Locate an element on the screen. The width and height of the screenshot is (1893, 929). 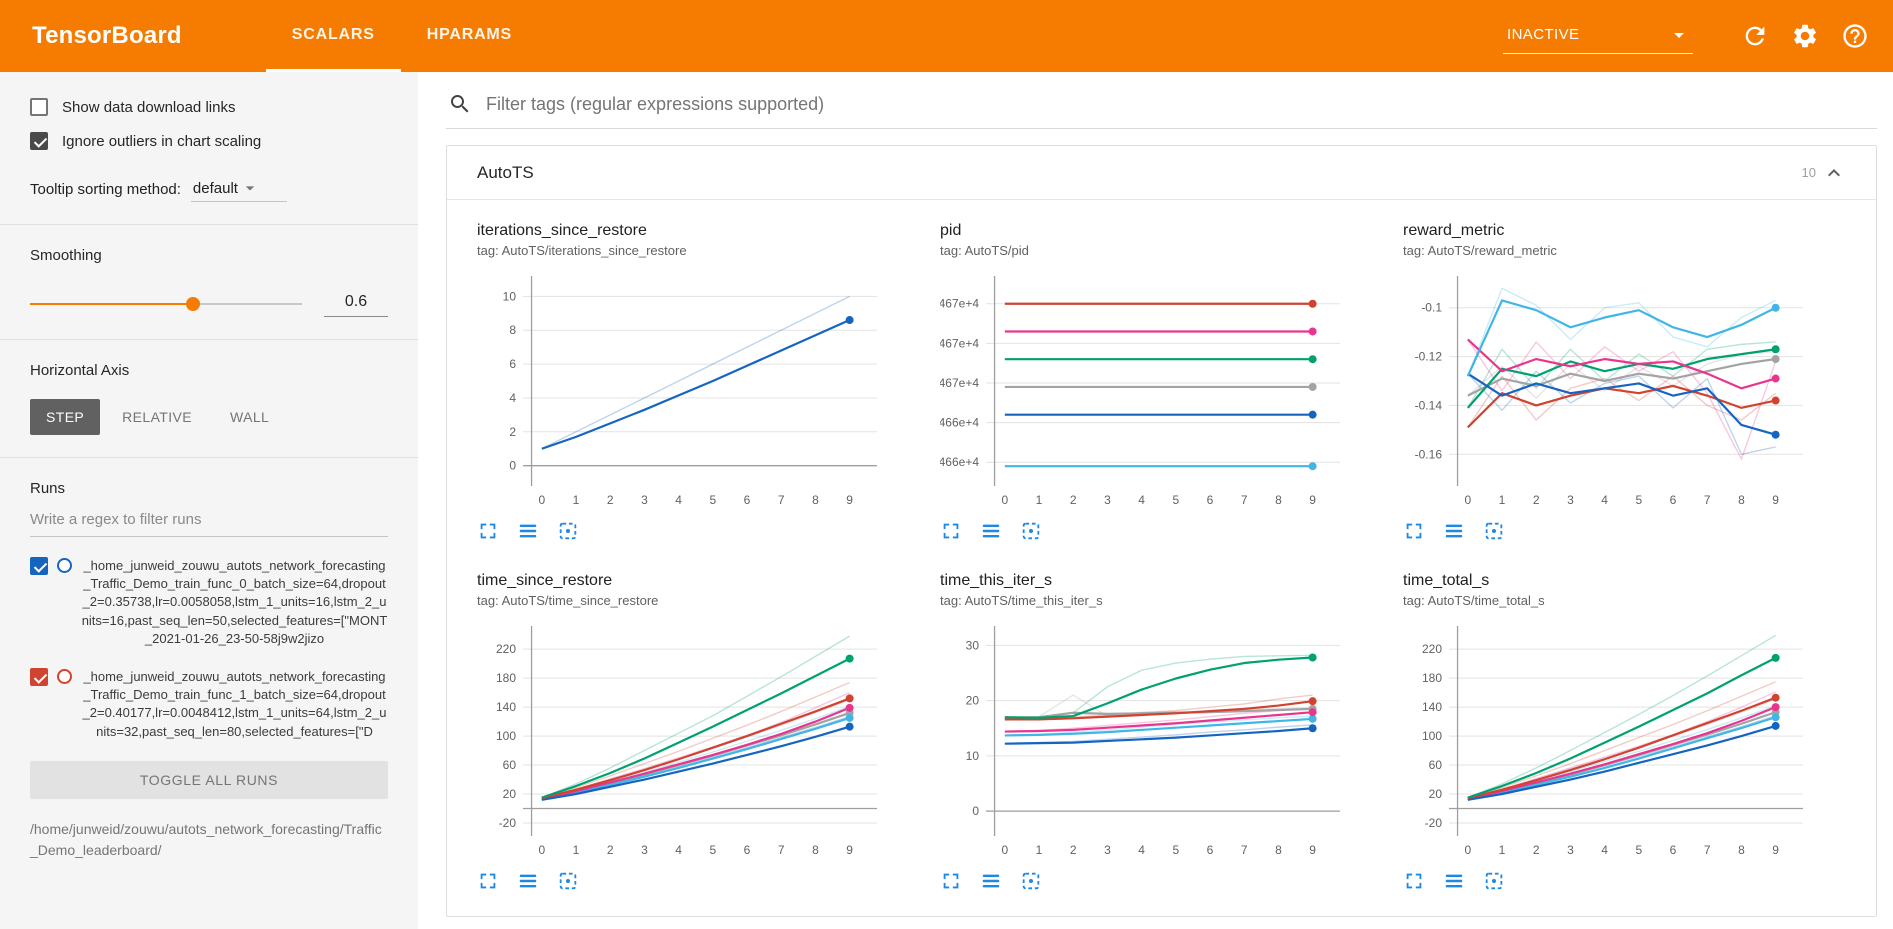
svg-text: 3 is located at coordinates (644, 500).